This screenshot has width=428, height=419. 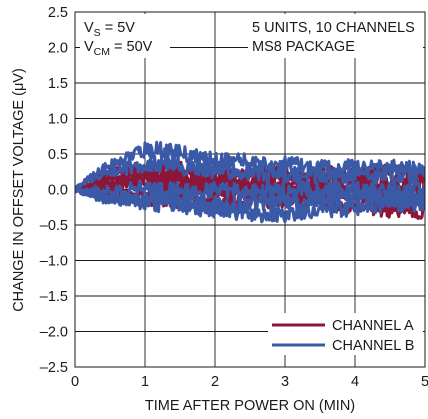 I want to click on y-tick-label: –1.0, so click(x=54, y=262).